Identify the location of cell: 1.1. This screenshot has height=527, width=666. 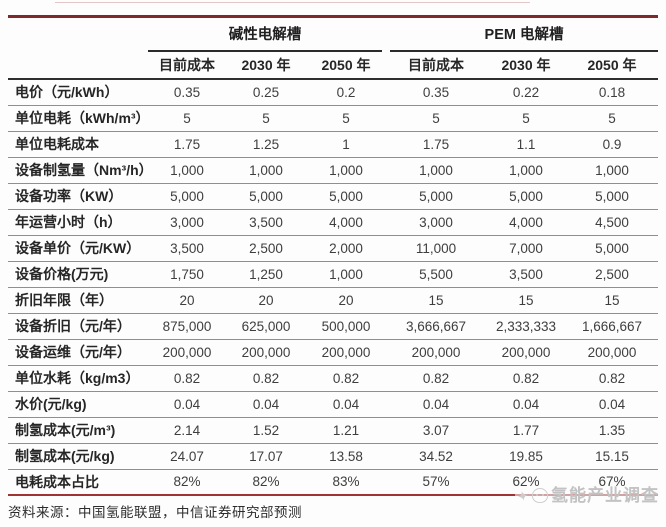
(526, 144).